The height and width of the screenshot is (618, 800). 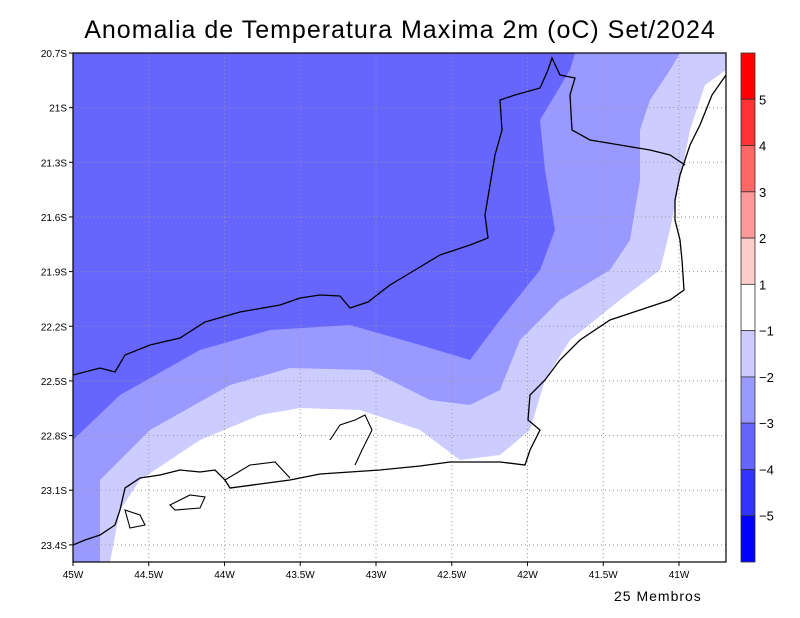 What do you see at coordinates (766, 469) in the screenshot?
I see `colorbar-label: −4` at bounding box center [766, 469].